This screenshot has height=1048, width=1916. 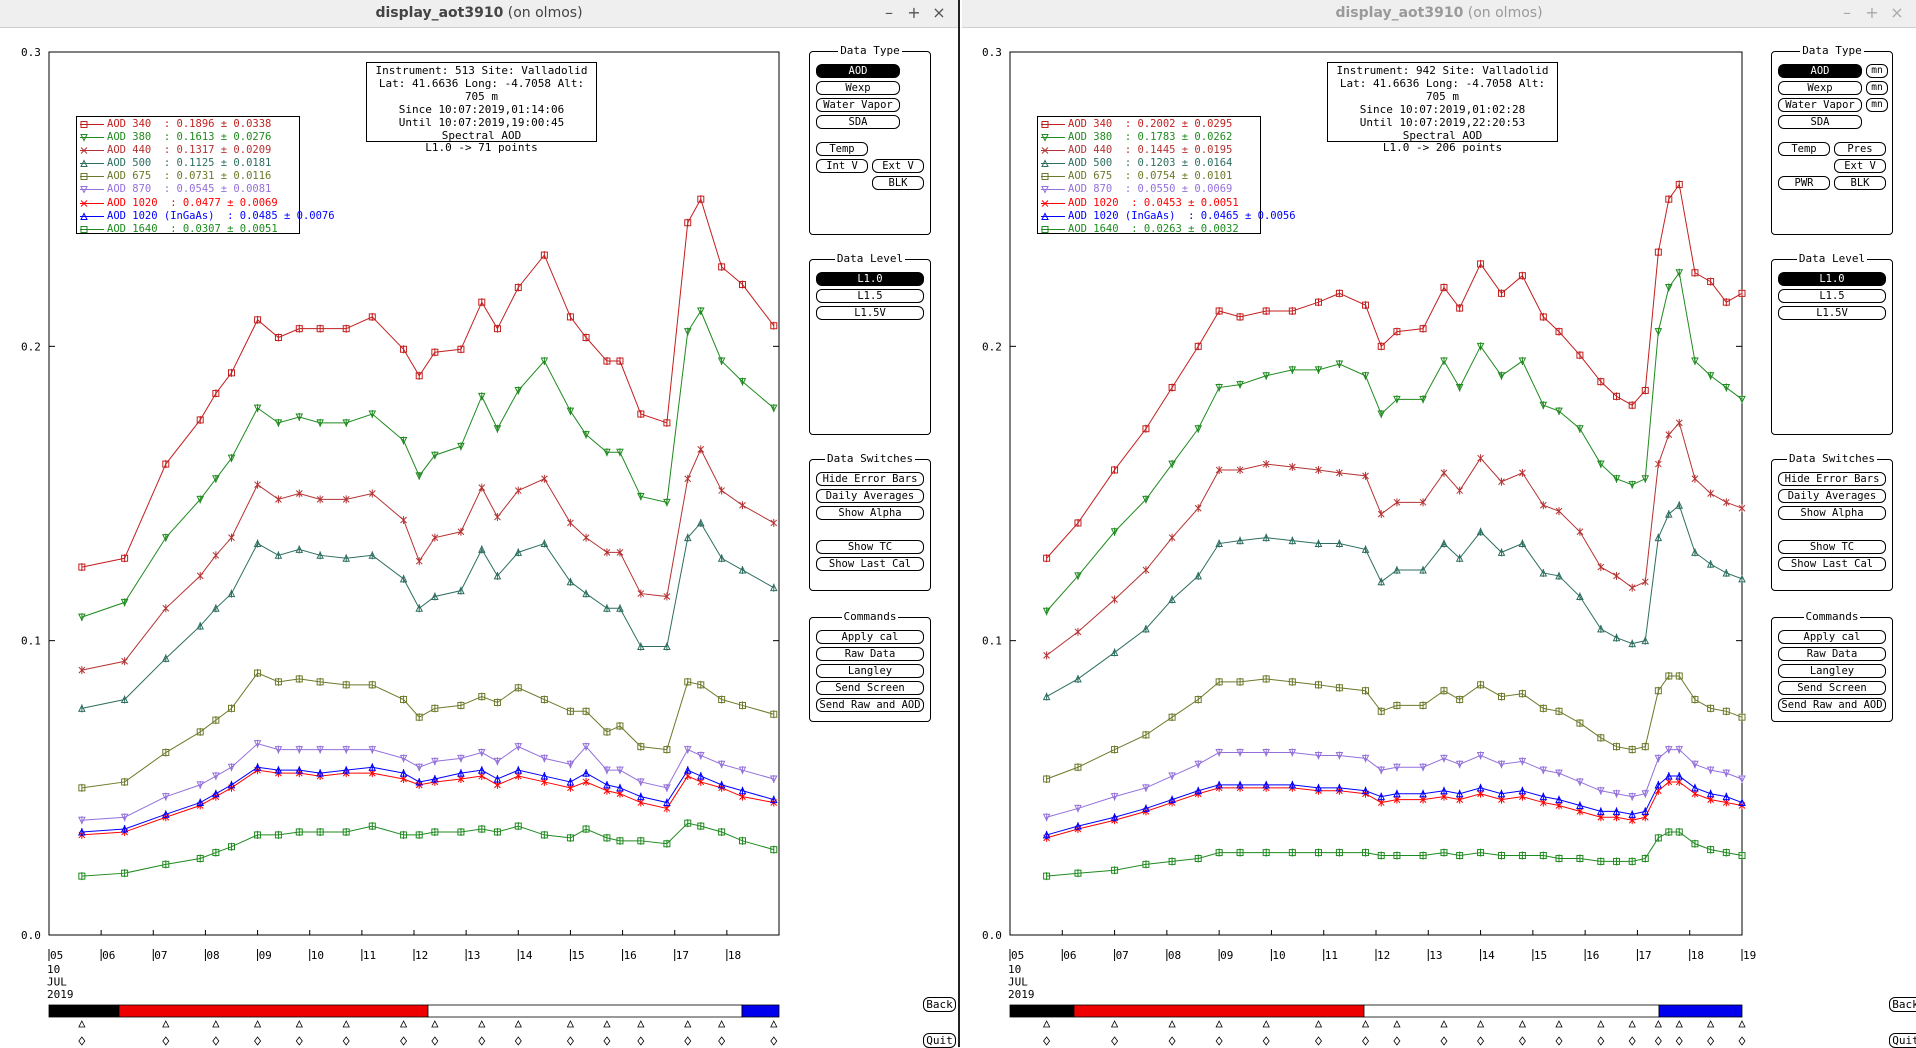 I want to click on x-tick-label: 09, so click(x=265, y=955).